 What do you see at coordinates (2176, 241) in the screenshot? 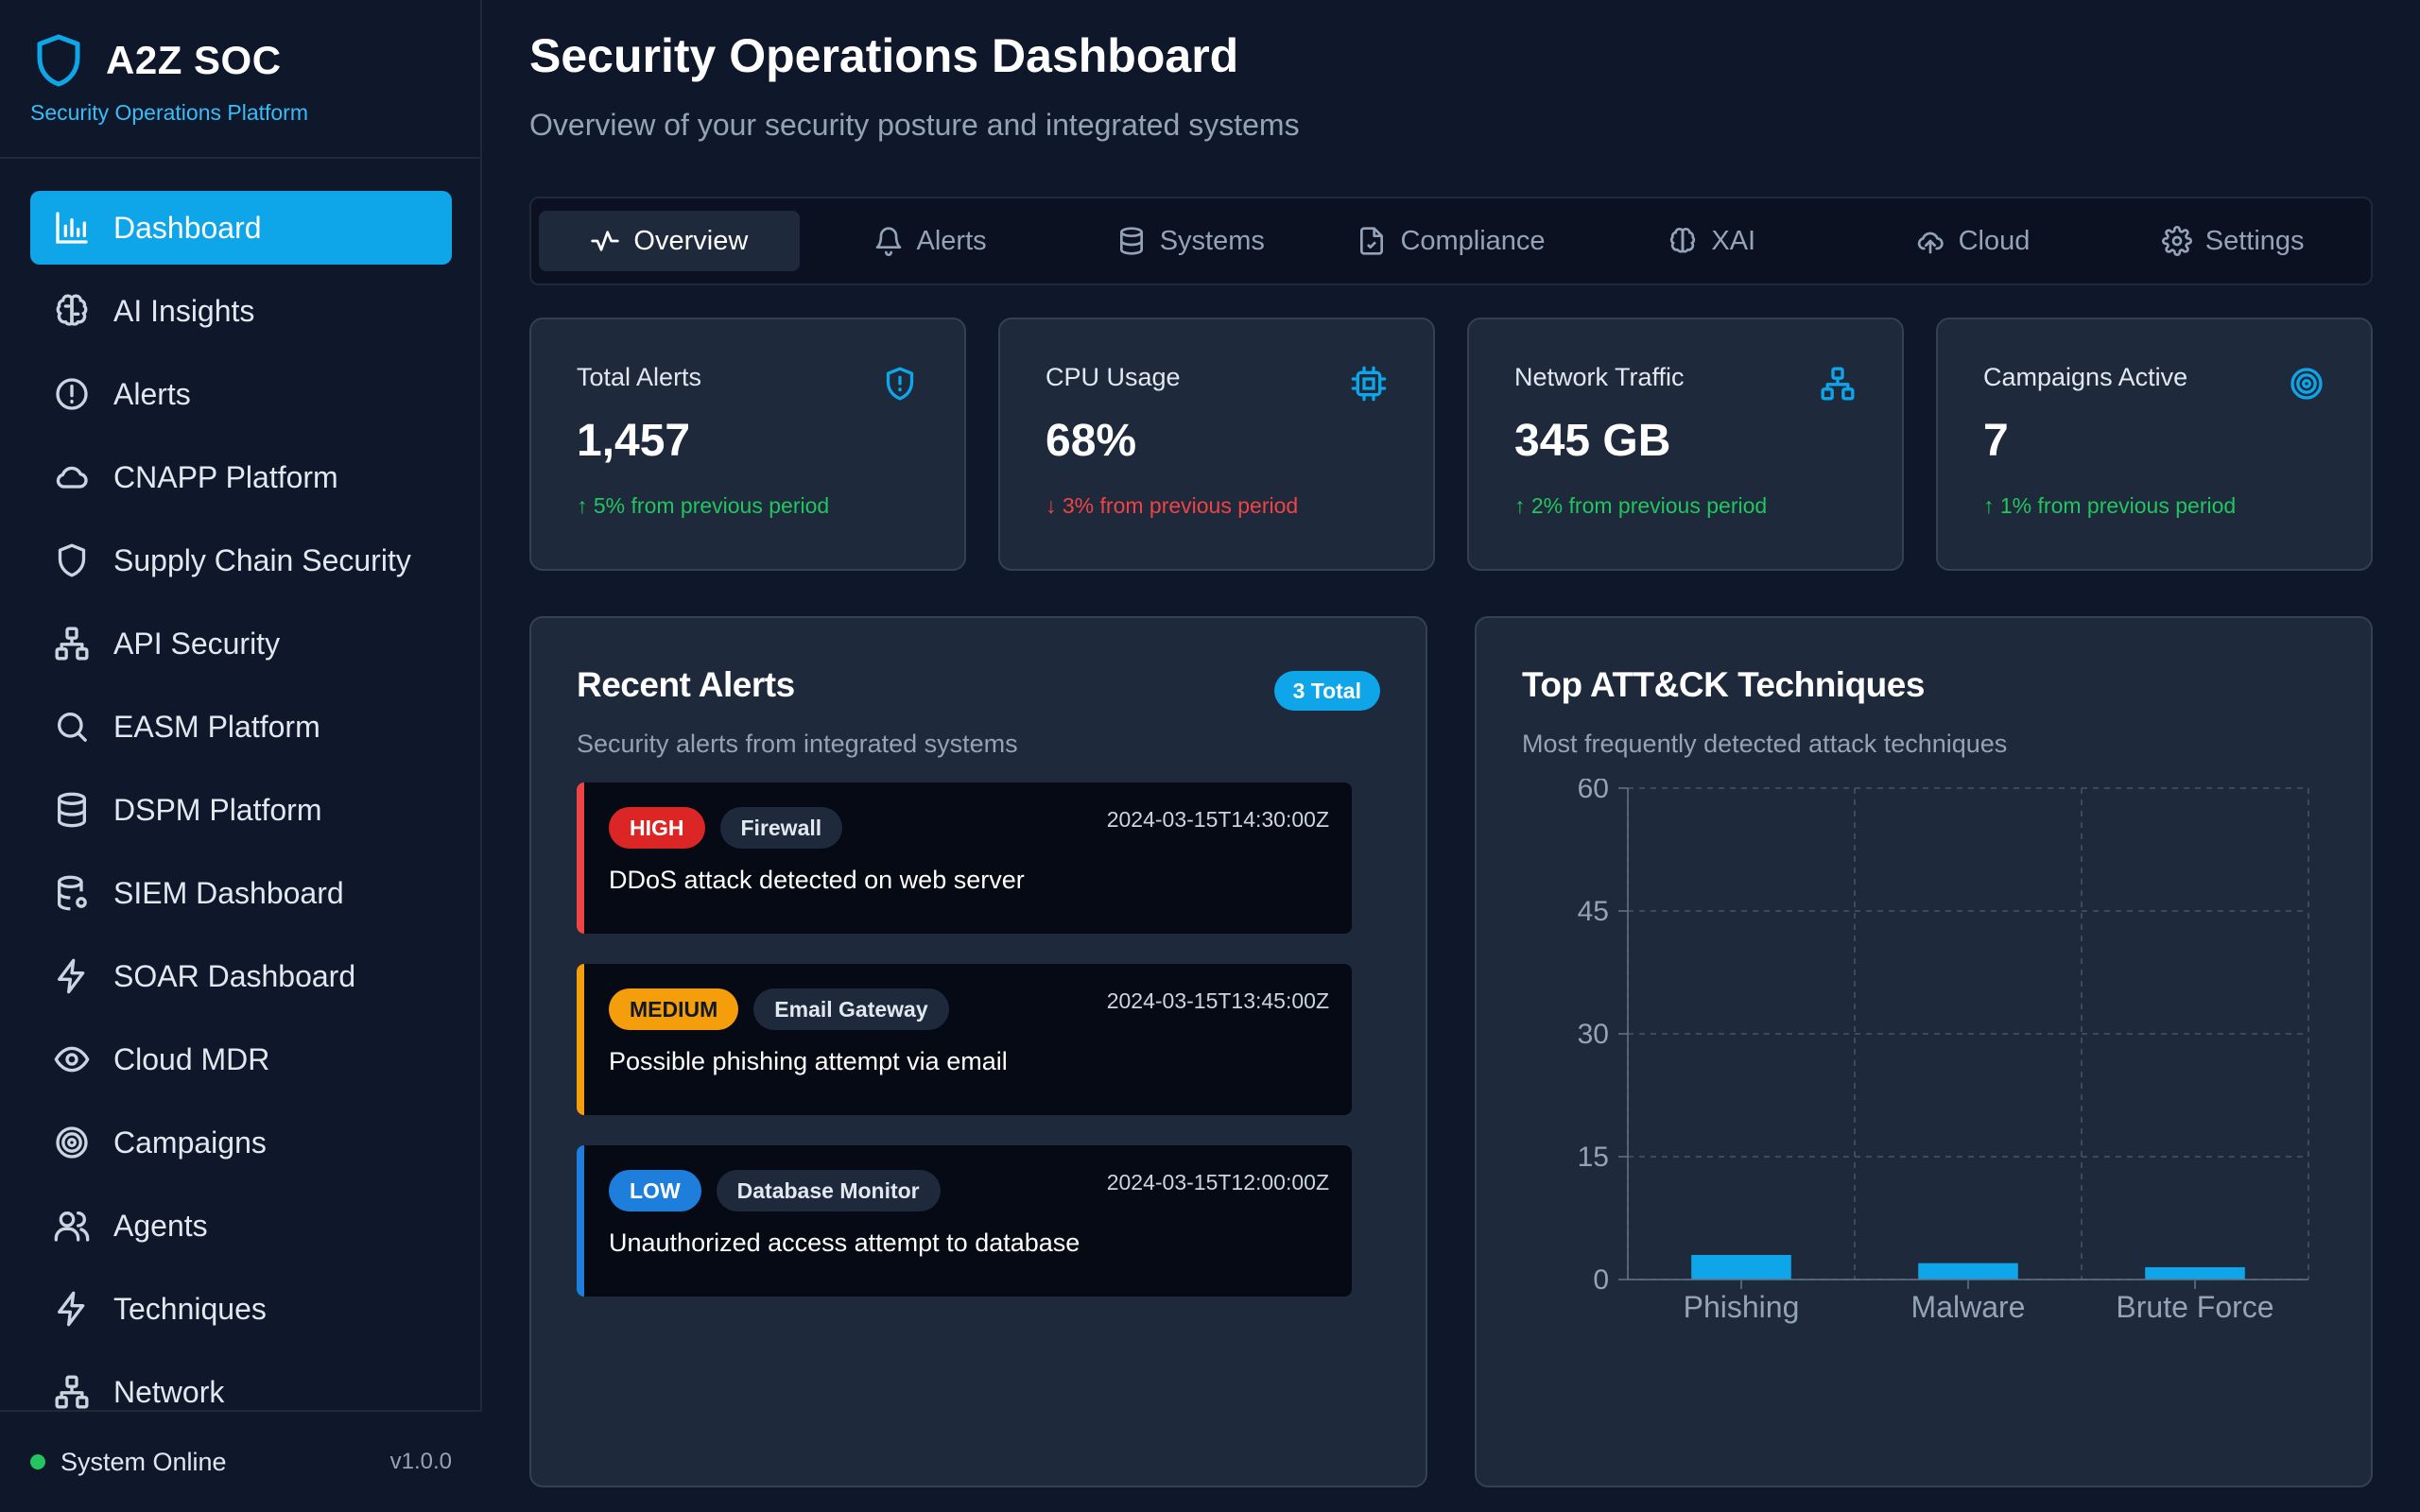
I see `gear-icon` at bounding box center [2176, 241].